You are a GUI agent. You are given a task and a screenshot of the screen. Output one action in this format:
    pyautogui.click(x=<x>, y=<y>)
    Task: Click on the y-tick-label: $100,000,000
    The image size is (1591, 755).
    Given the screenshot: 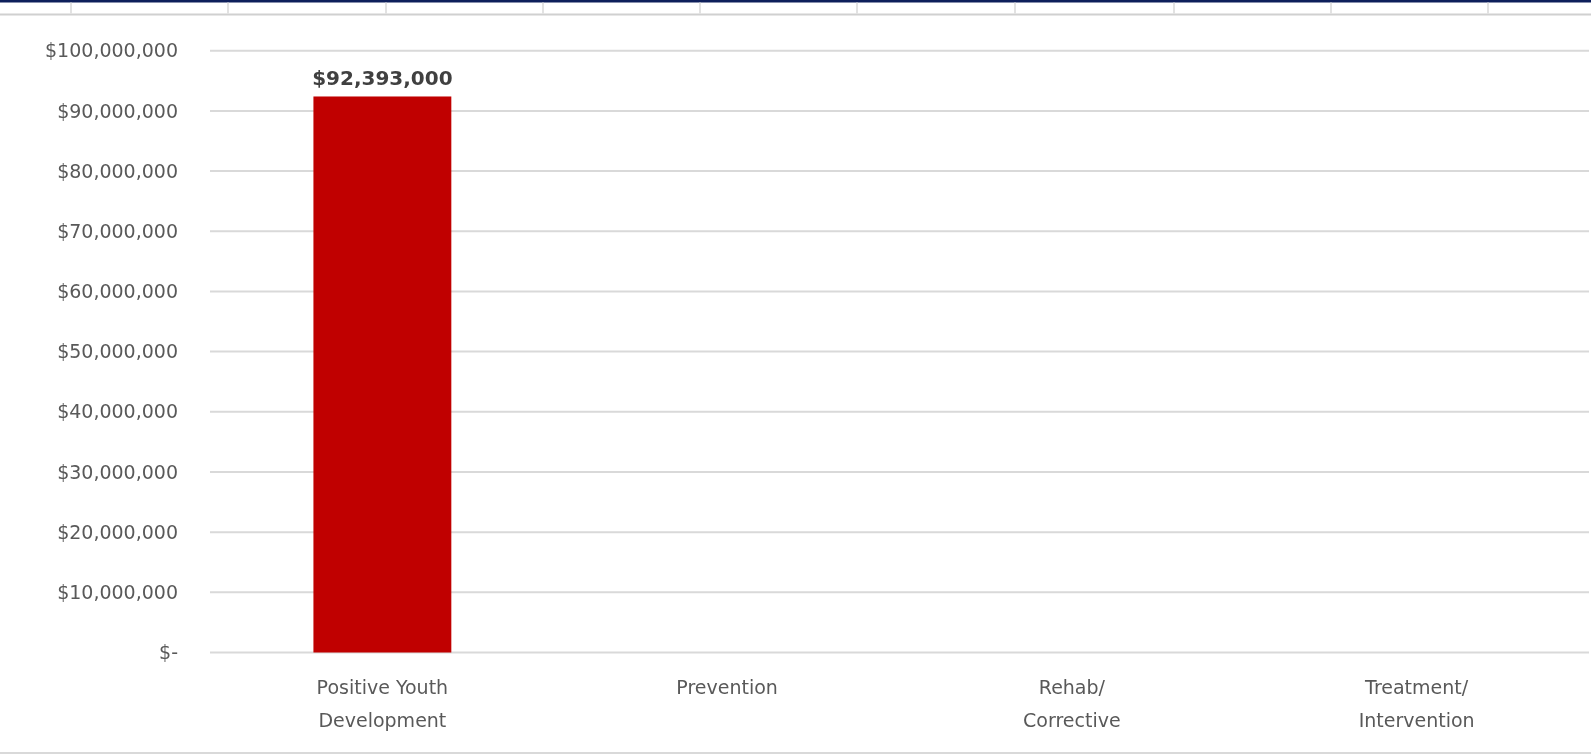 What is the action you would take?
    pyautogui.click(x=111, y=50)
    